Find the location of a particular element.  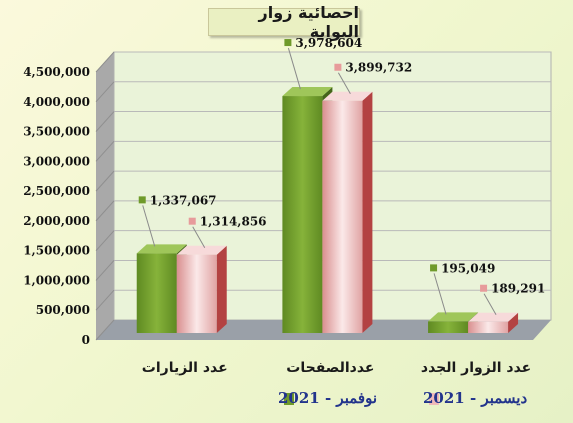

y-tick-label: 1,000,000 is located at coordinates (56, 280).